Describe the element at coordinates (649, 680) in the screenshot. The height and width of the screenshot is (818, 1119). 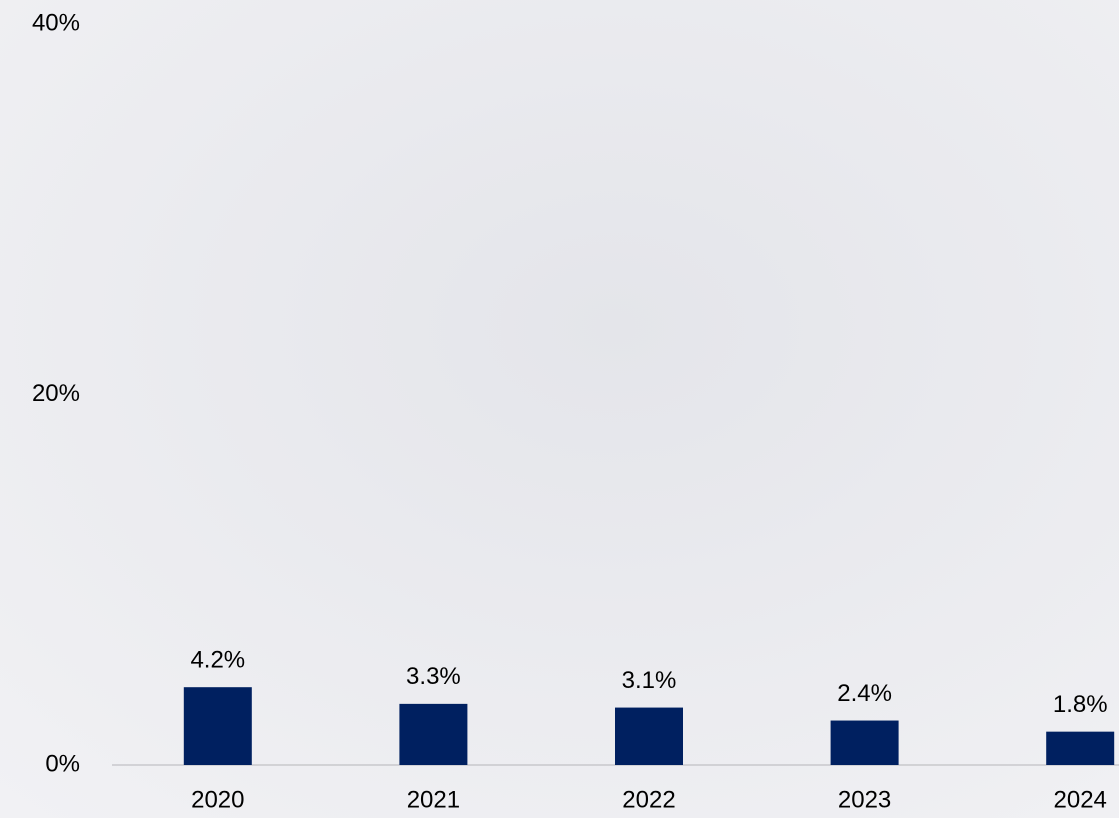
I see `value-label: 3.1%` at that location.